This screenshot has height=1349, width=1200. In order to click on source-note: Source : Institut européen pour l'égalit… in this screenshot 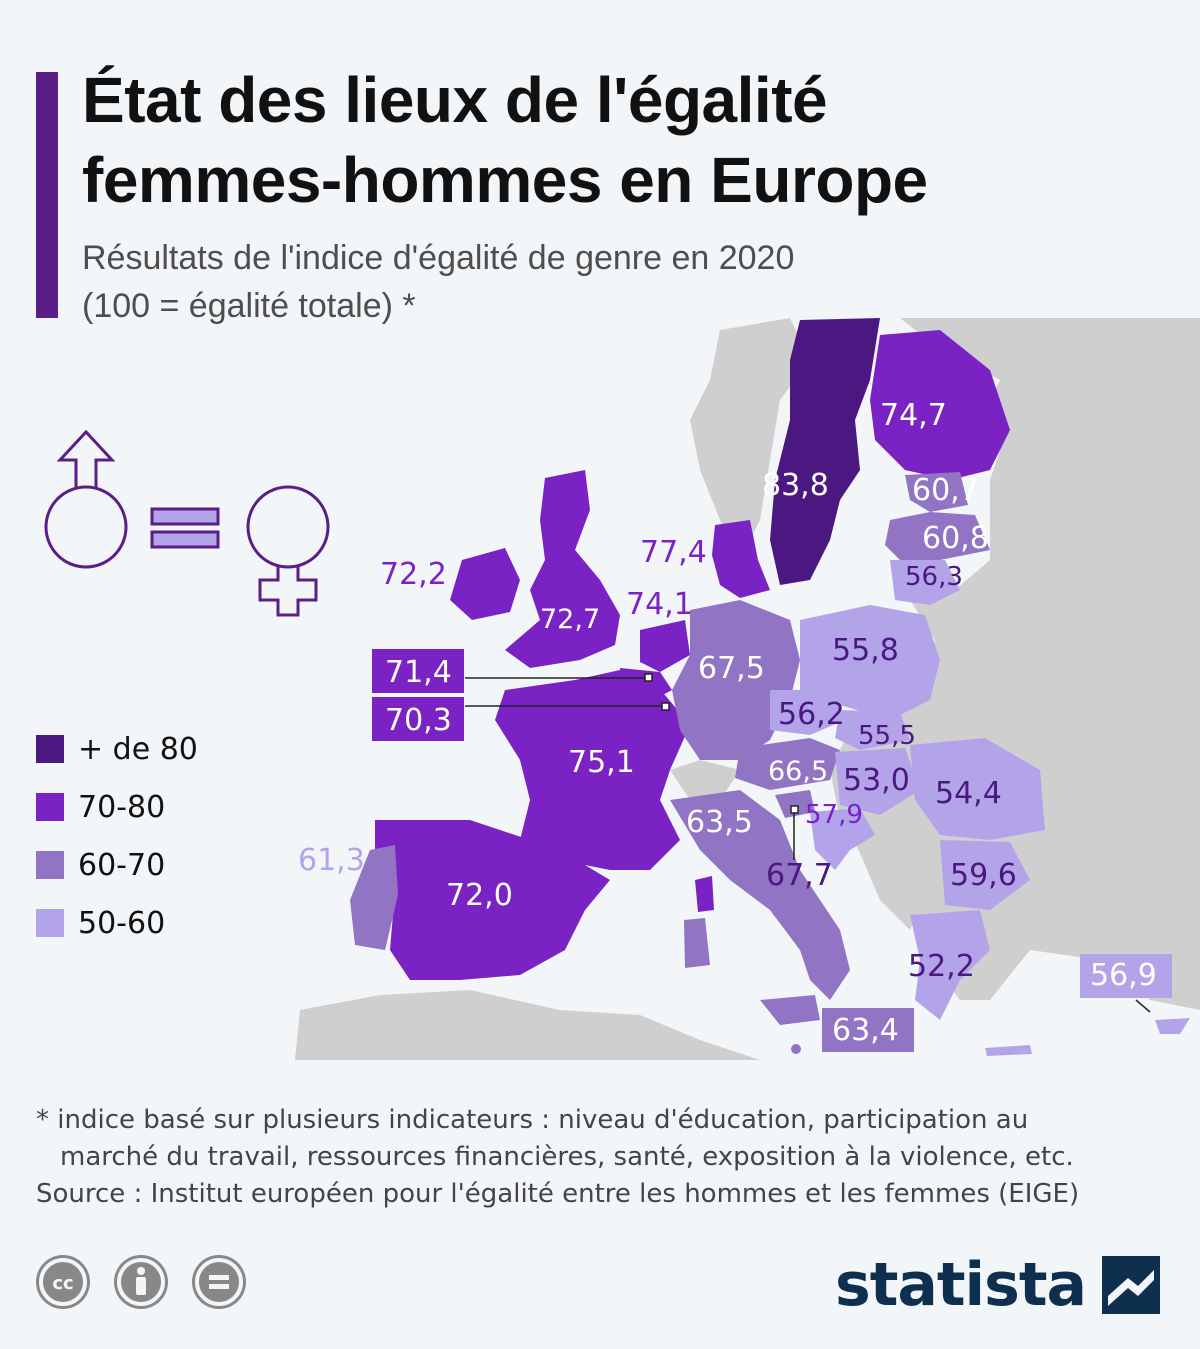, I will do `click(558, 1194)`.